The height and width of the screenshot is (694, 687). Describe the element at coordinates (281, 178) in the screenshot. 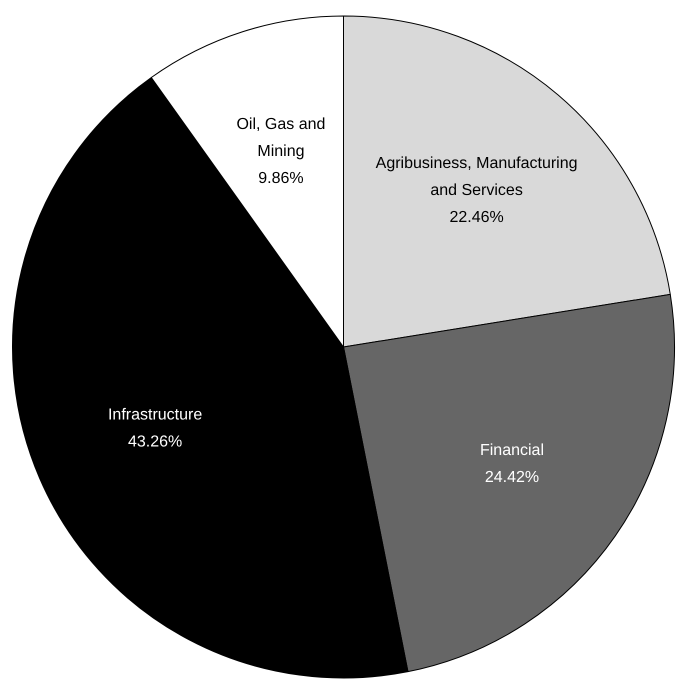

I see `data-label: 9.86%` at that location.